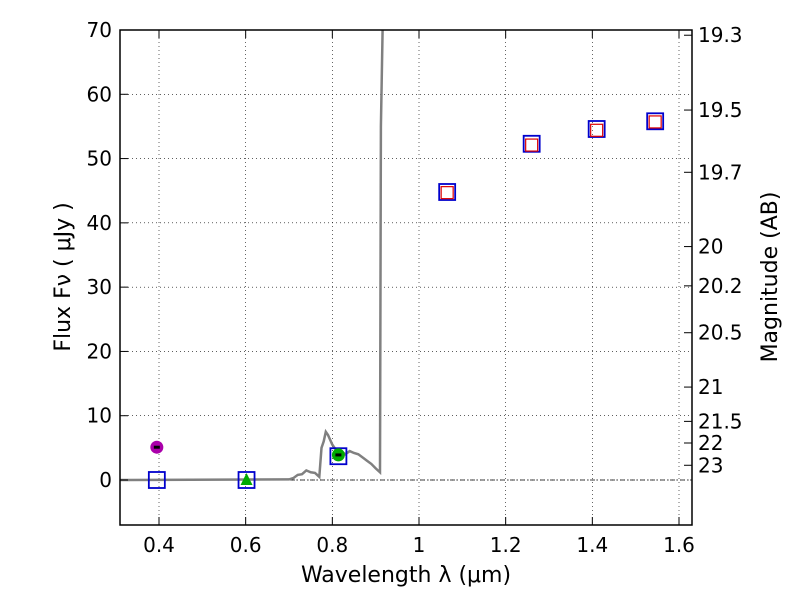  Describe the element at coordinates (710, 443) in the screenshot. I see `mag-tick-label: 22` at that location.